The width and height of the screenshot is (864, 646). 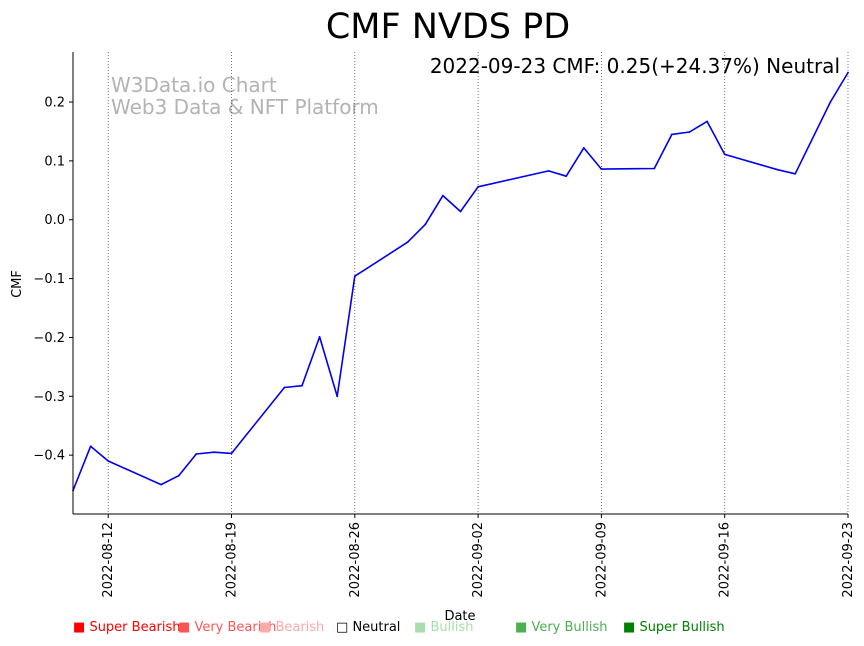 I want to click on x-tick-label: 2022-09-16, so click(x=725, y=560).